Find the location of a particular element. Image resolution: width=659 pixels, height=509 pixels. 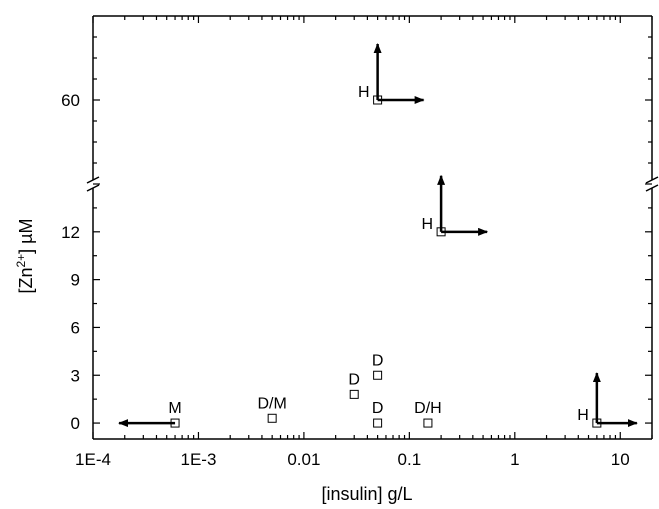

y-tick-label: 3 is located at coordinates (75, 375).